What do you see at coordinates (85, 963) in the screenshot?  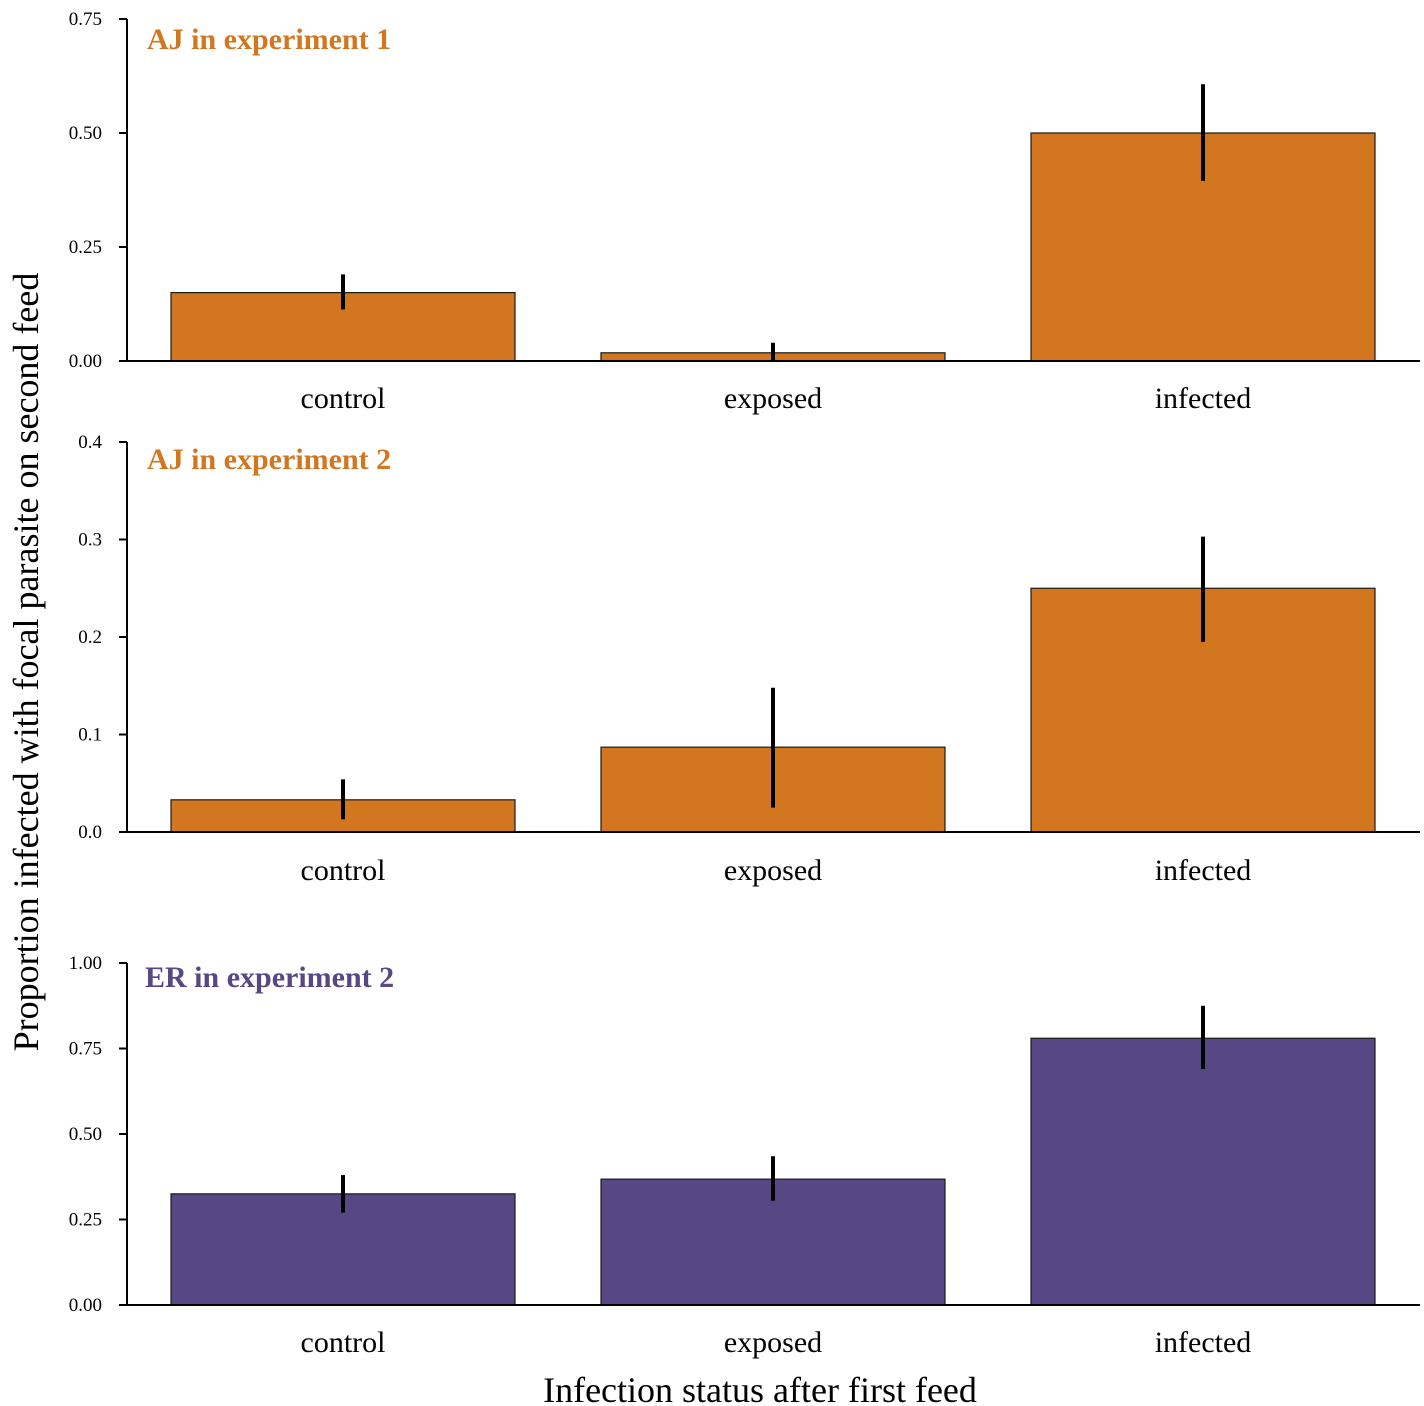 I see `y-tick-label: 1.00` at bounding box center [85, 963].